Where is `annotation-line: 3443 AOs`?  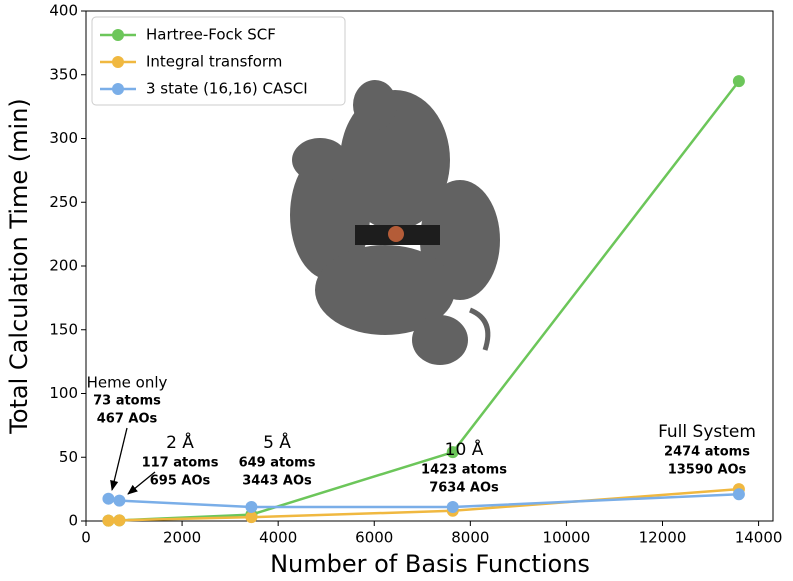 annotation-line: 3443 AOs is located at coordinates (277, 481).